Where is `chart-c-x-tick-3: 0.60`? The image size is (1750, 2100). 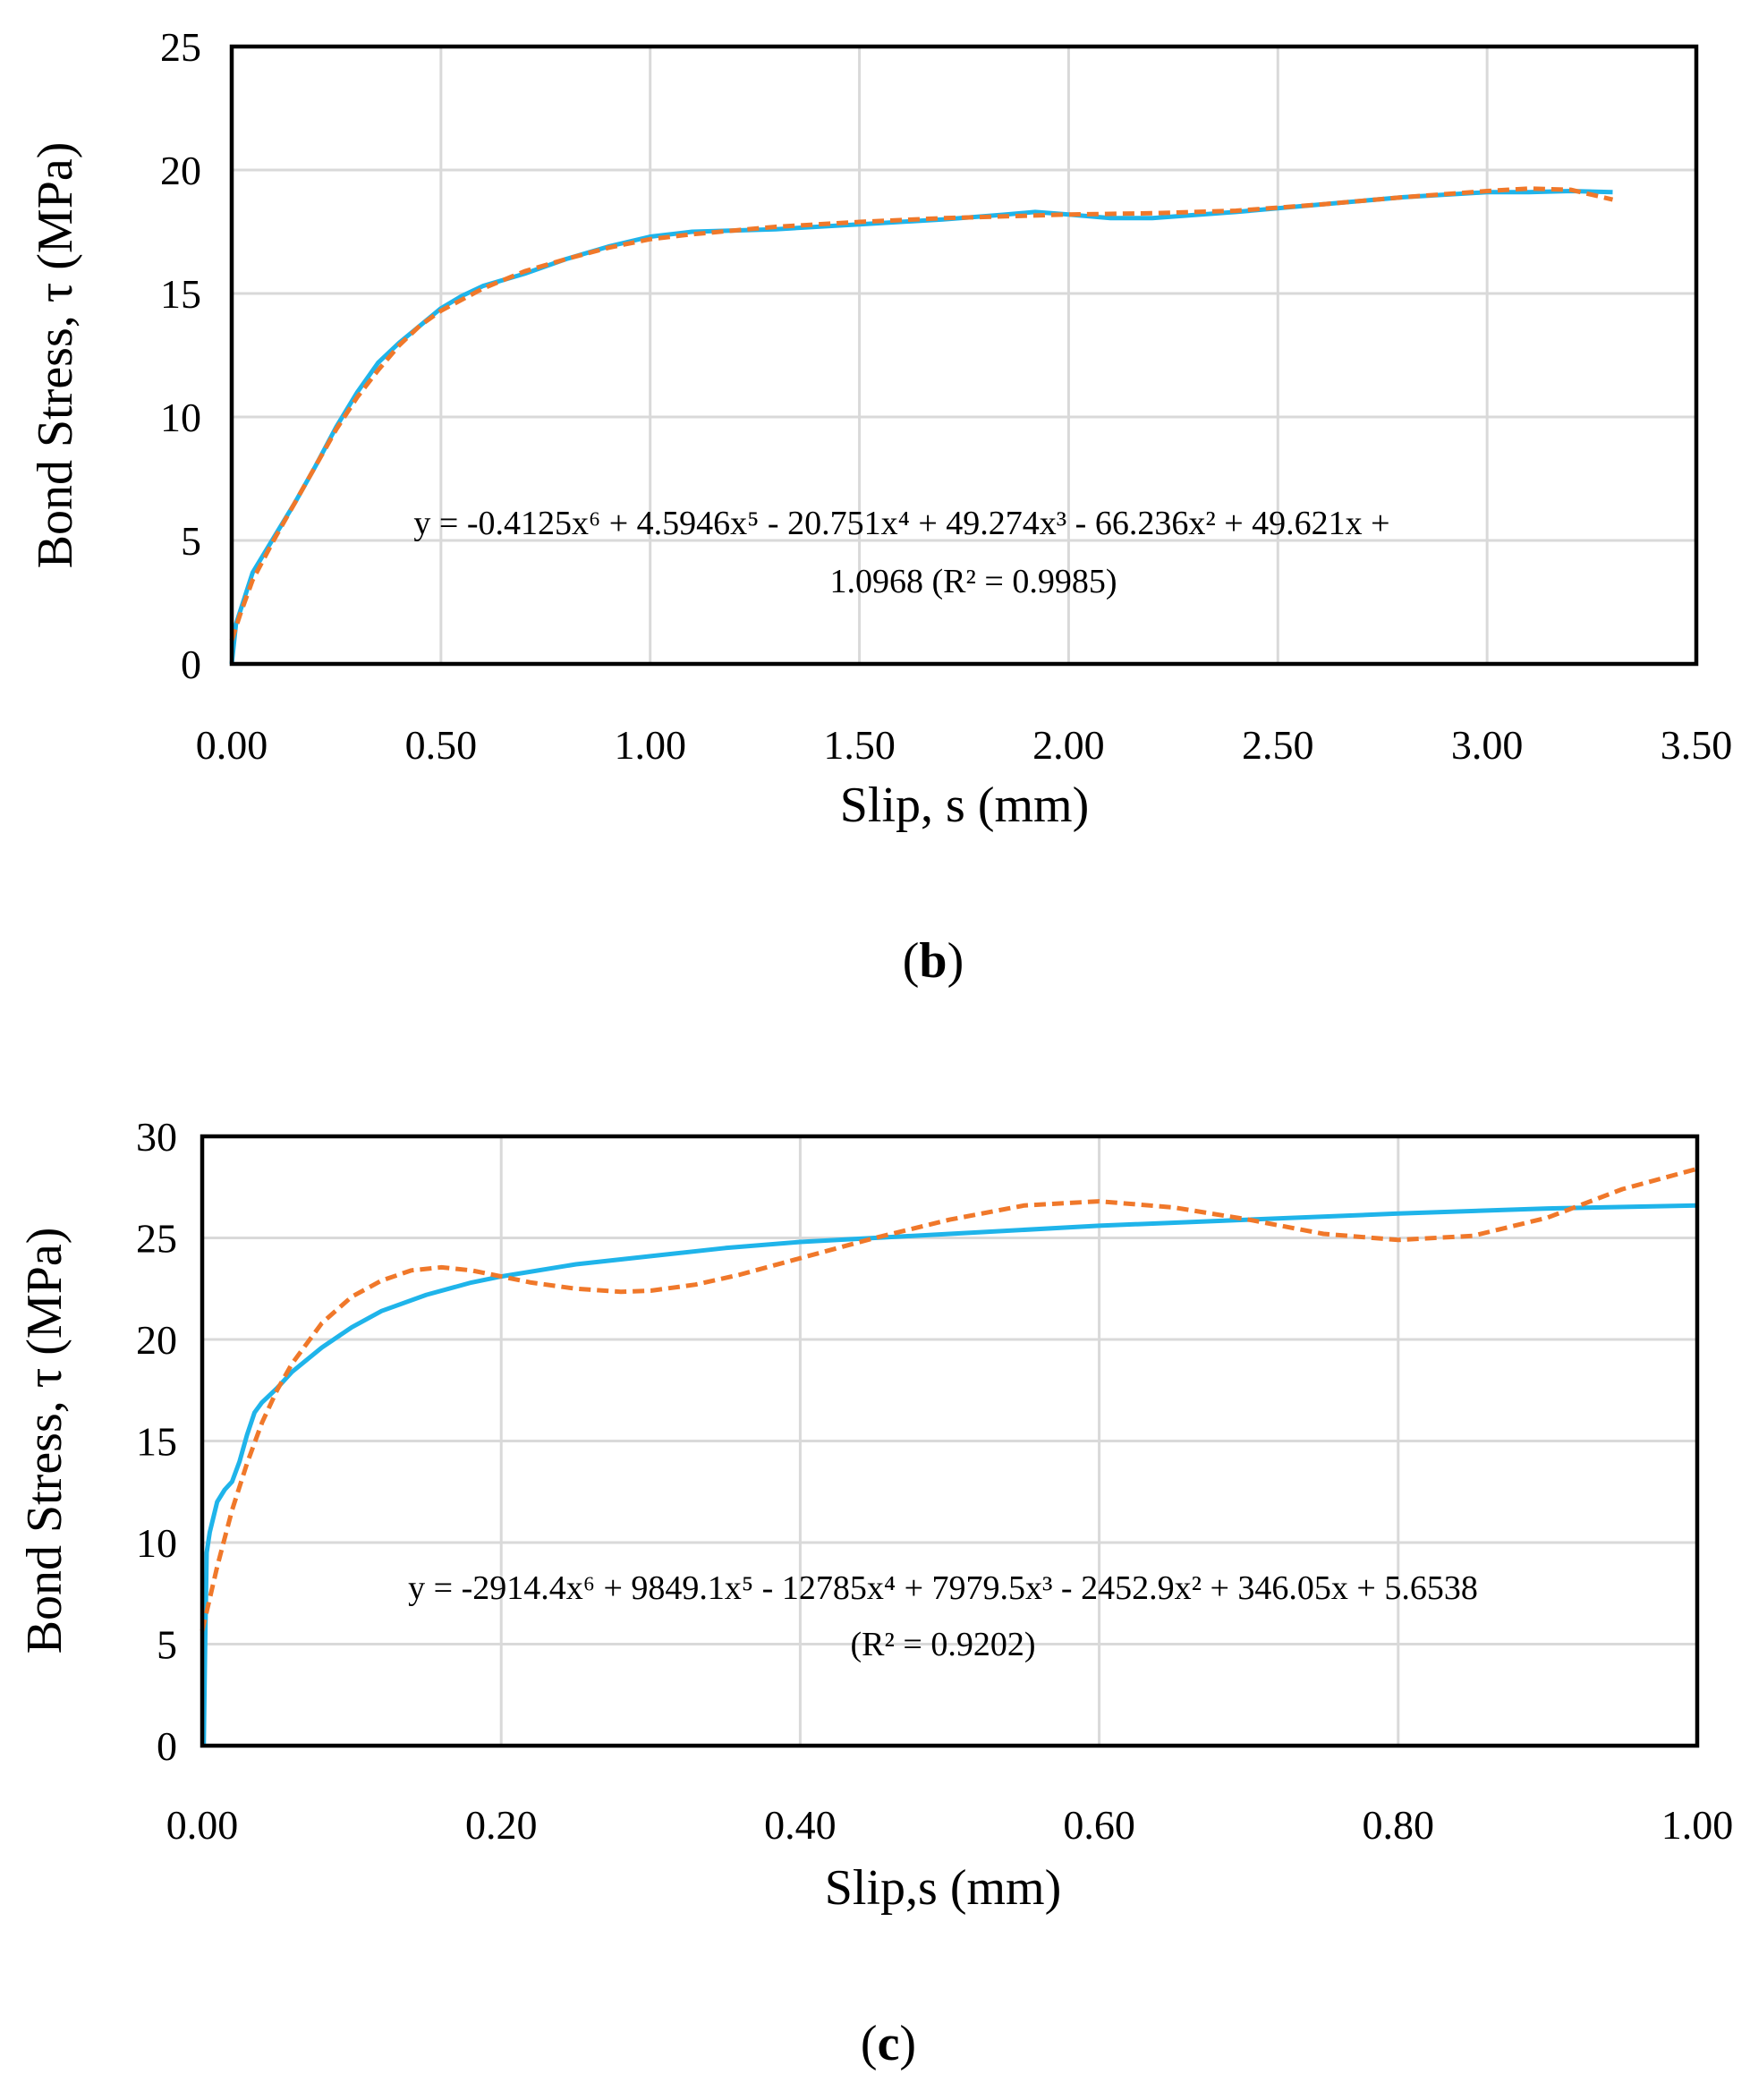
chart-c-x-tick-3: 0.60 is located at coordinates (1099, 1825).